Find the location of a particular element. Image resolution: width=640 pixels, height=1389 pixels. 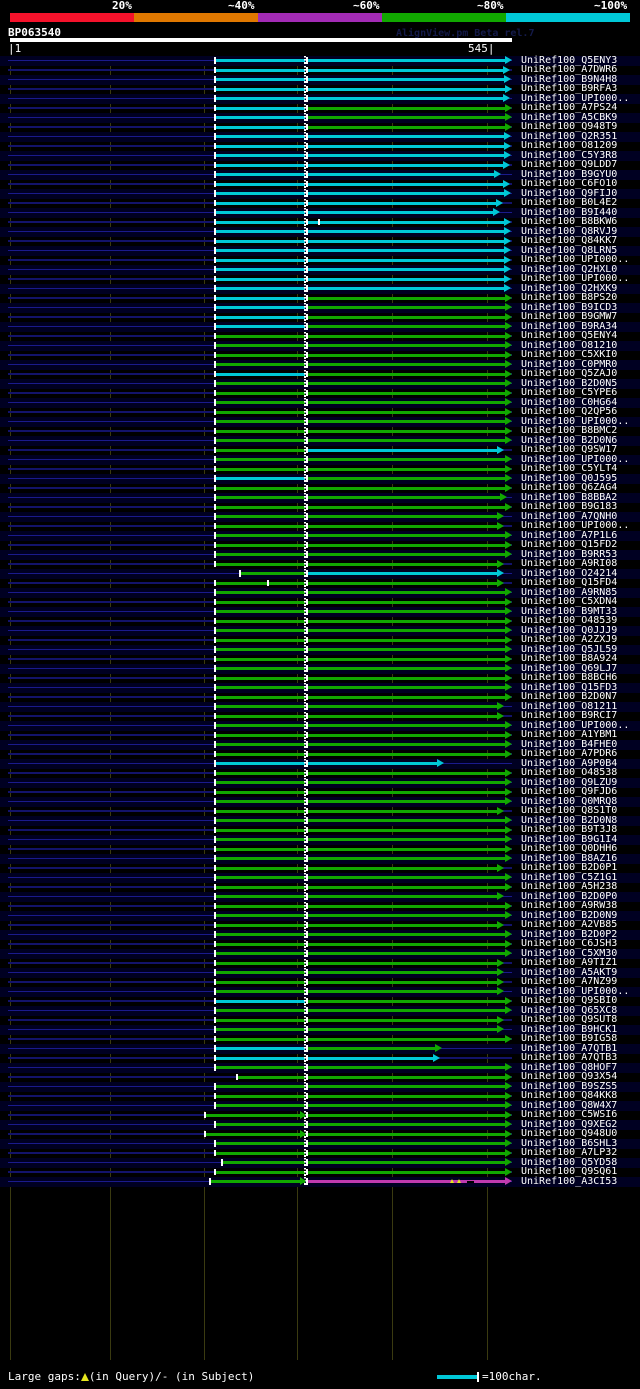

hit-label: UniRef100_B9MT33 is located at coordinates (569, 611).